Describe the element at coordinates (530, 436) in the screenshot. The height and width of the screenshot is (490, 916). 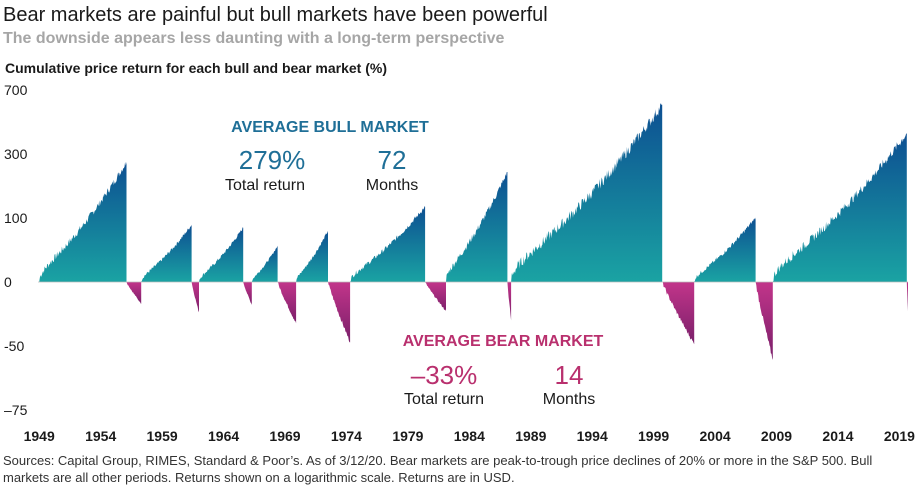
I see `x-tick-label: 1989` at that location.